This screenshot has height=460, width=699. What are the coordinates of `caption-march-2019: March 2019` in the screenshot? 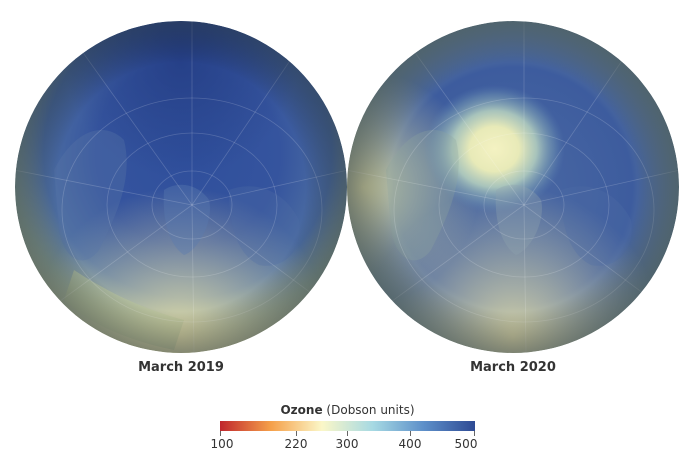 It's located at (181, 367).